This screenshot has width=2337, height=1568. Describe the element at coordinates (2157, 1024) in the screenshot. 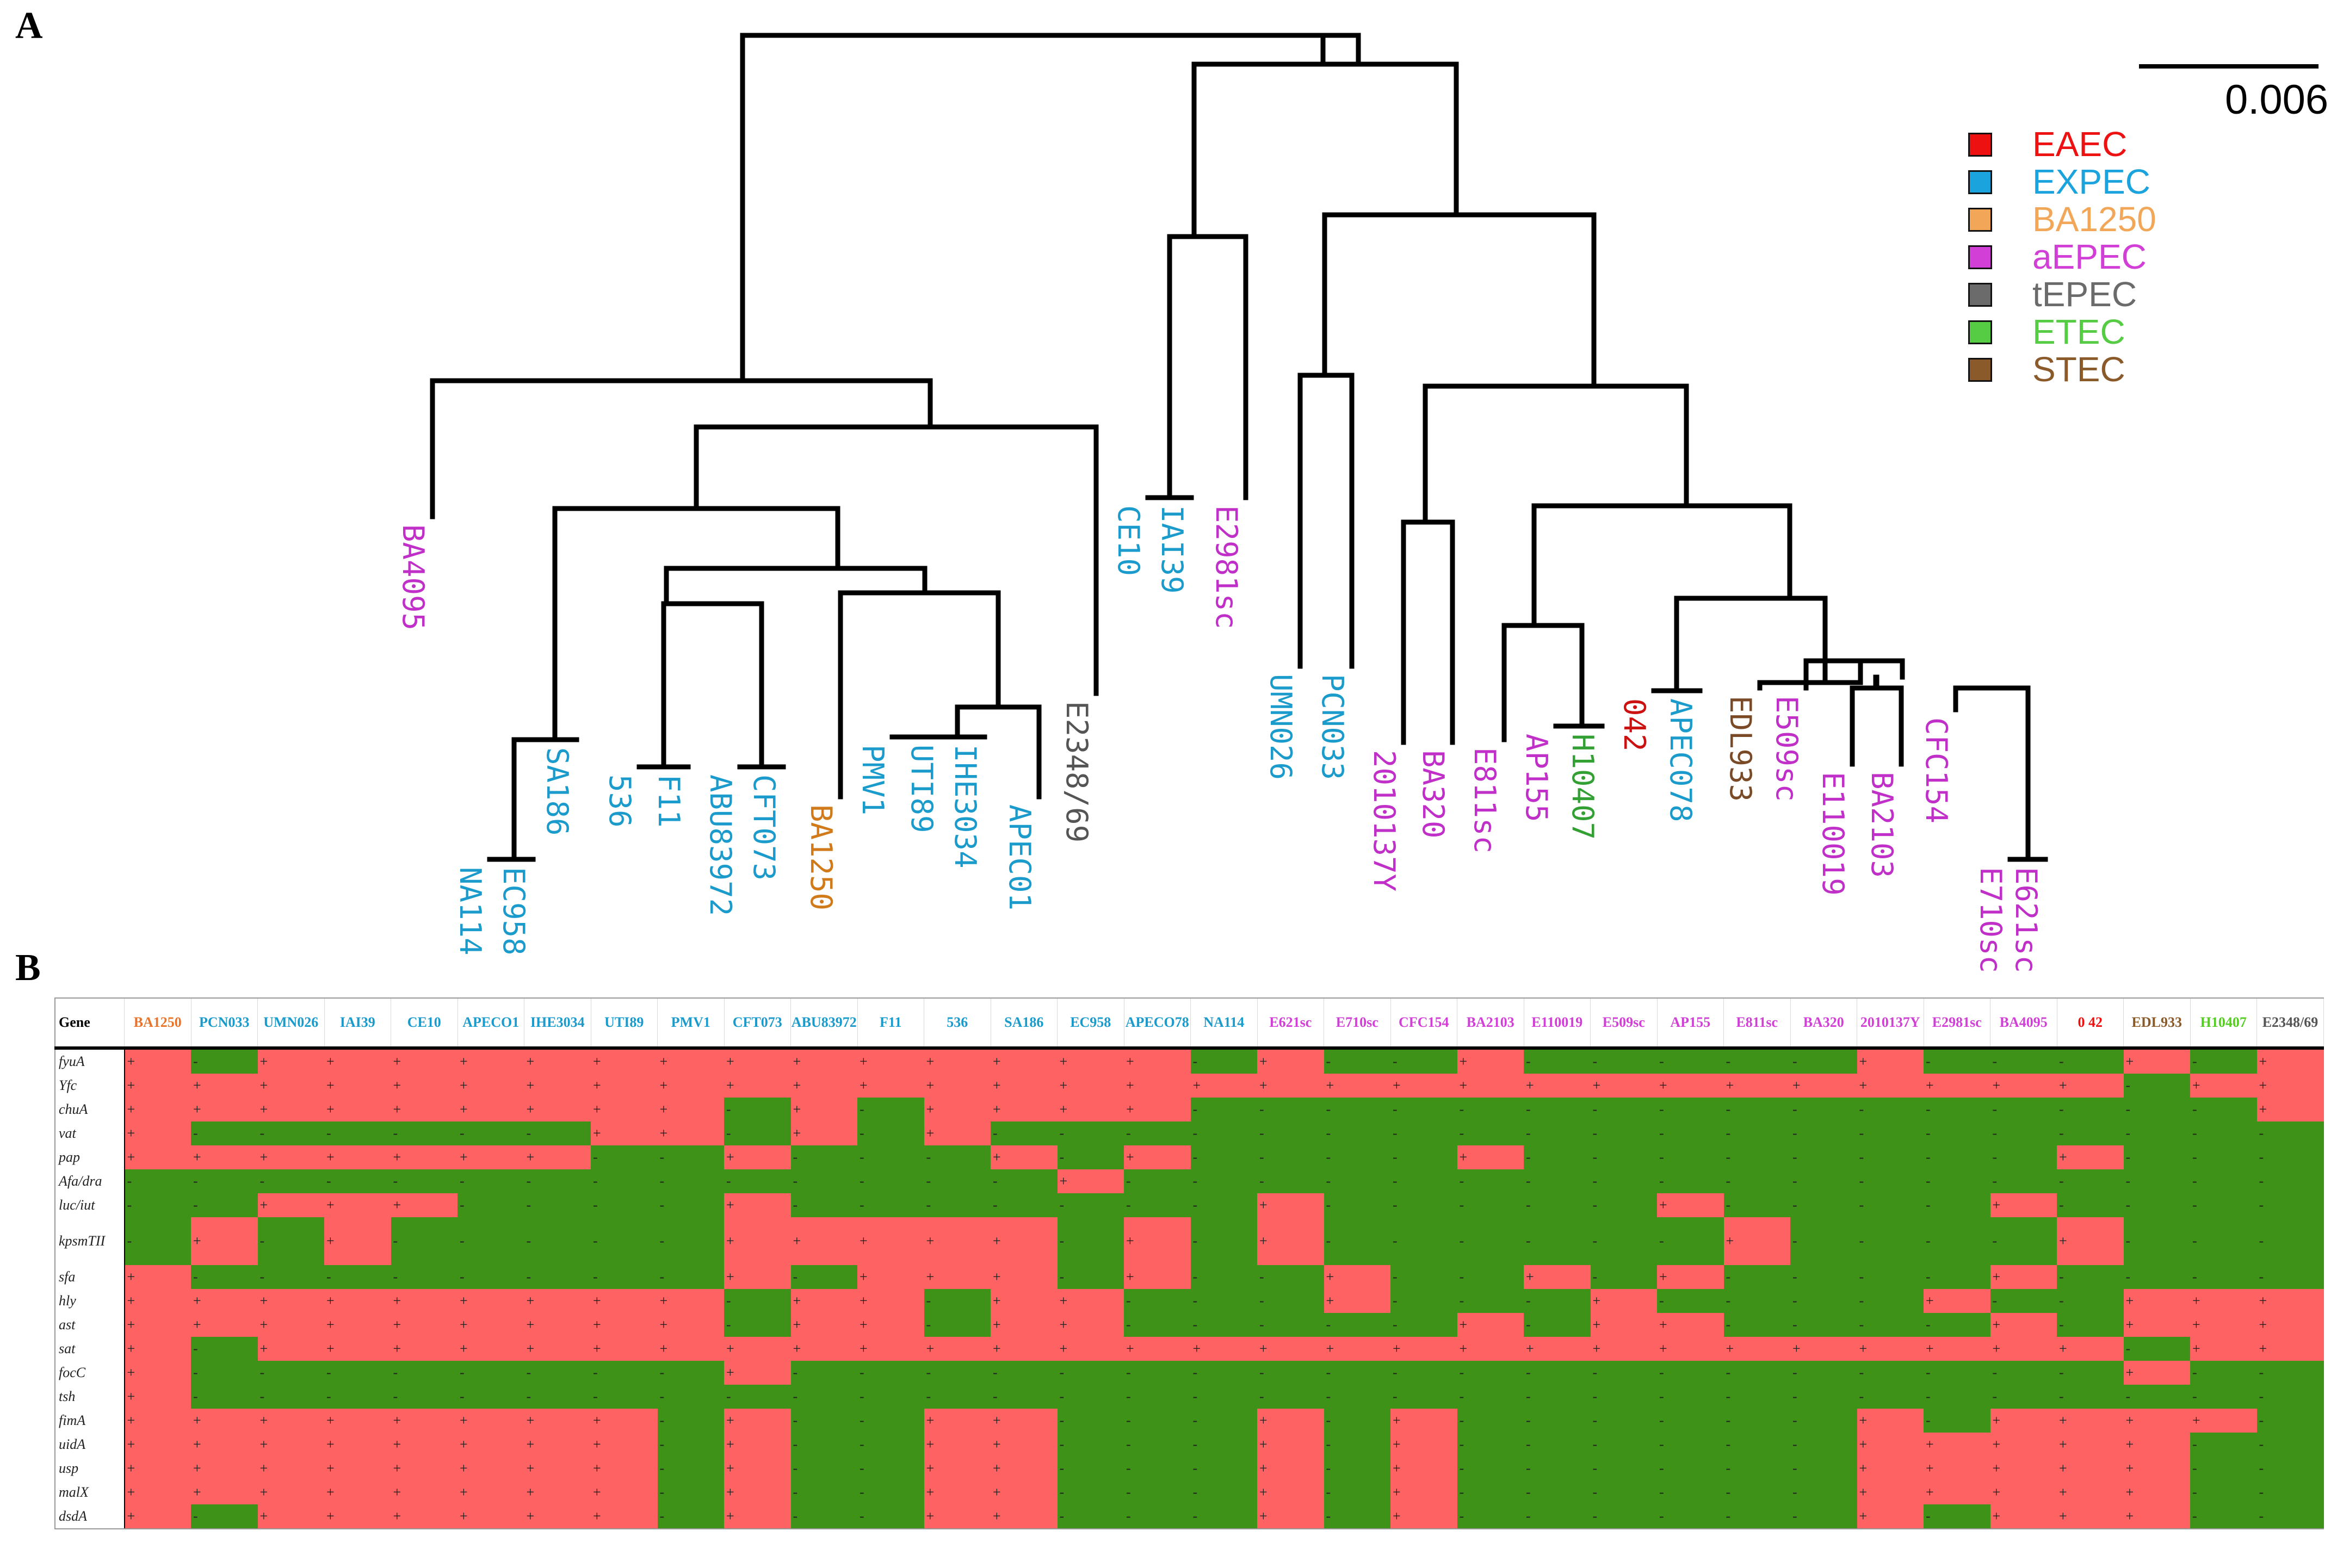

I see `strain-column-header: EDL933` at that location.